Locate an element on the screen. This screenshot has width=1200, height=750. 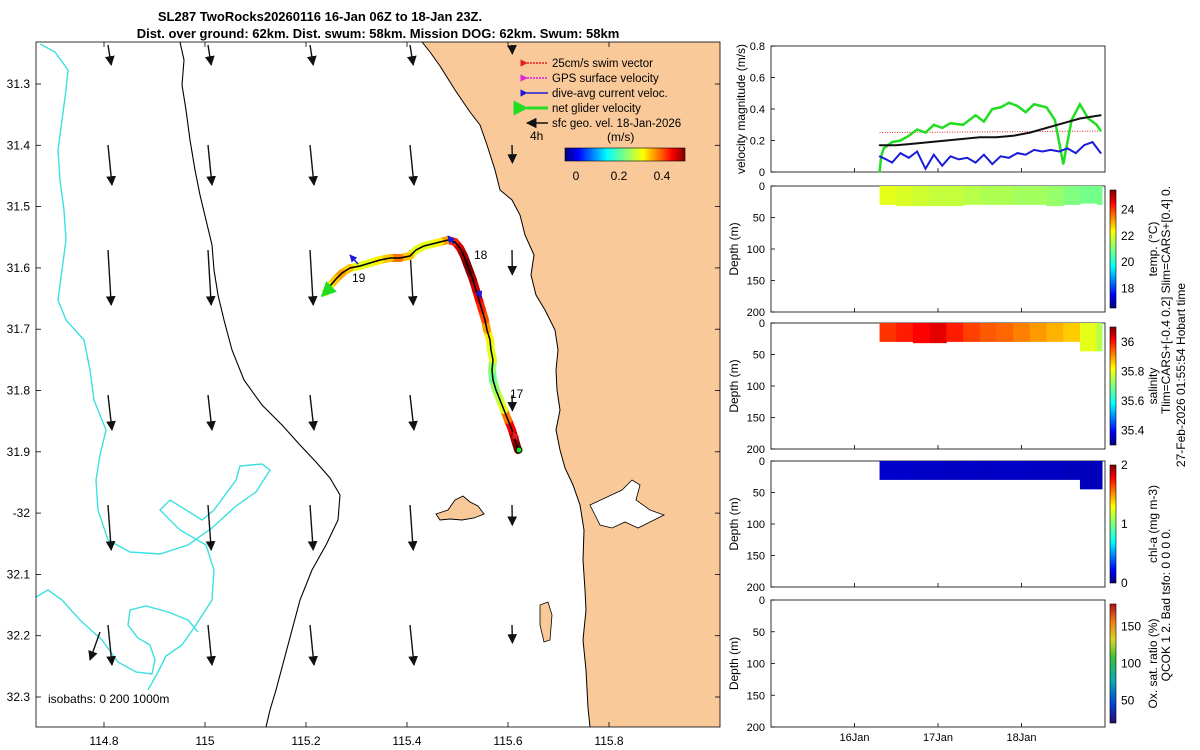
map-y-tick-label: 31.6 is located at coordinates (19, 268).